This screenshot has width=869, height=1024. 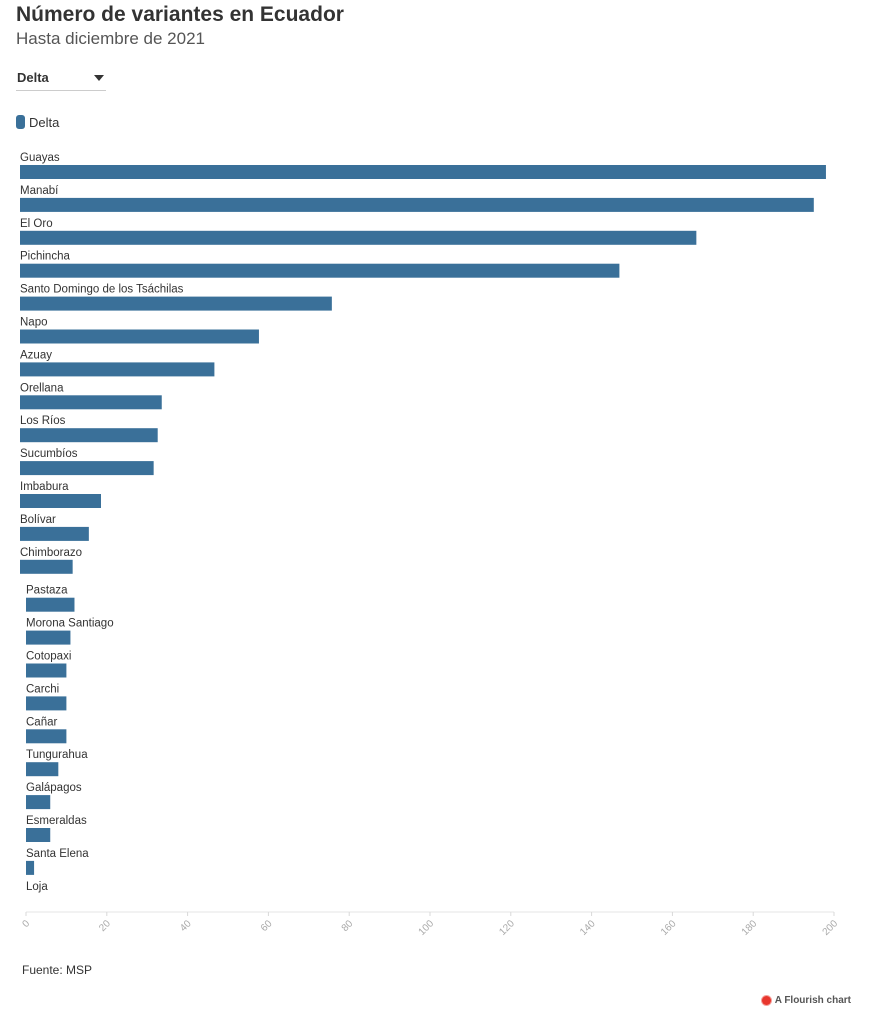 What do you see at coordinates (42, 689) in the screenshot?
I see `category-label: Carchi` at bounding box center [42, 689].